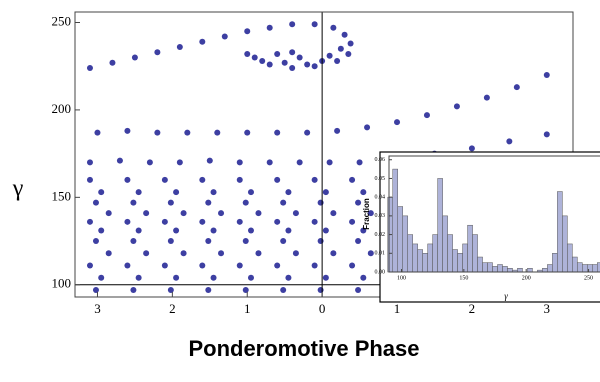 This screenshot has width=600, height=382. I want to click on y-axis-label: γ, so click(18, 189).